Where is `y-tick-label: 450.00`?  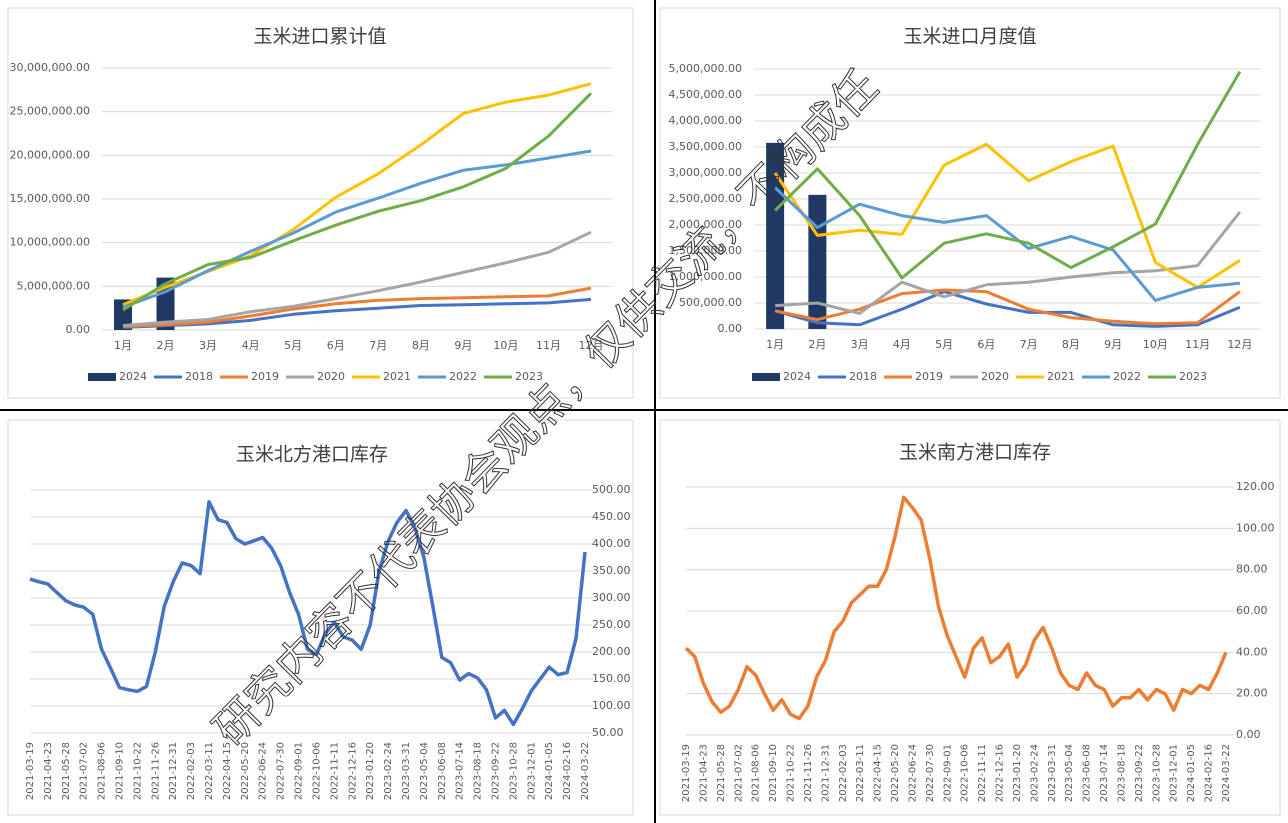
y-tick-label: 450.00 is located at coordinates (611, 516).